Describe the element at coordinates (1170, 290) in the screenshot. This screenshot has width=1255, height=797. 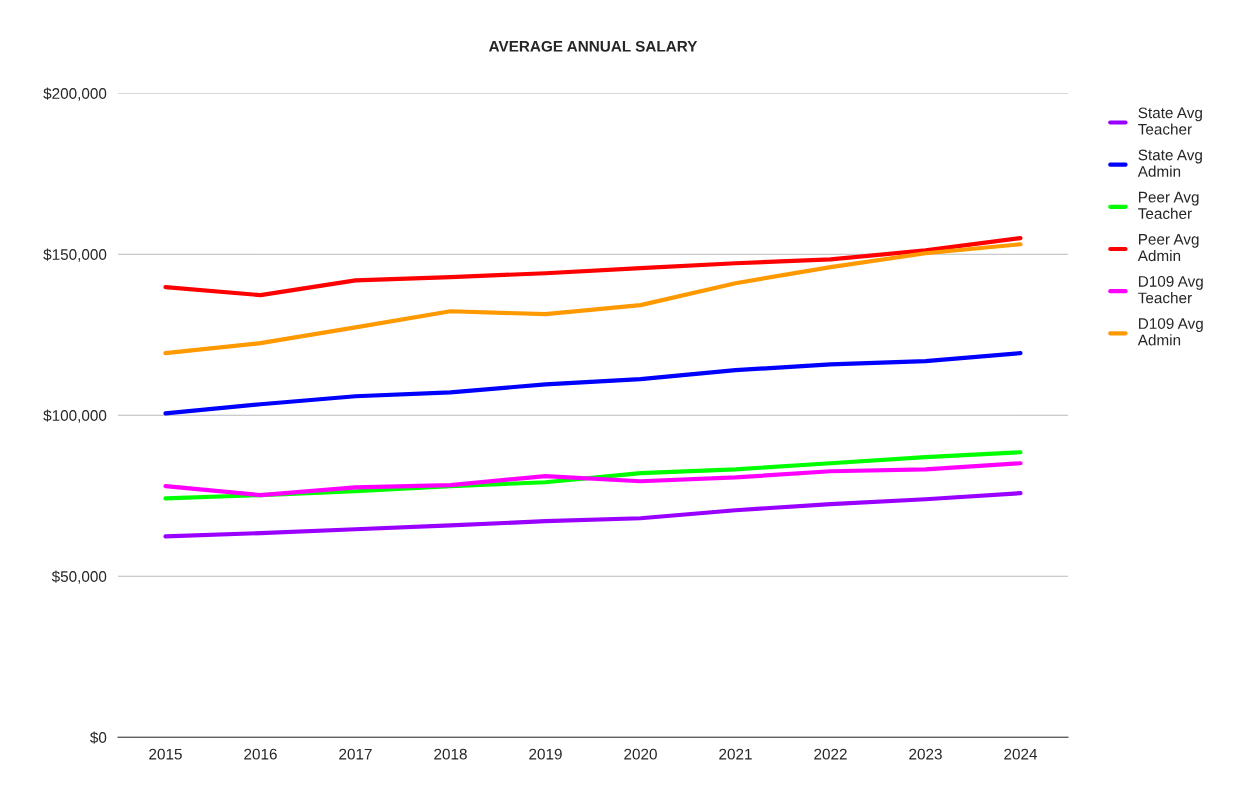
I see `legend-label: D109 Avg Teacher` at that location.